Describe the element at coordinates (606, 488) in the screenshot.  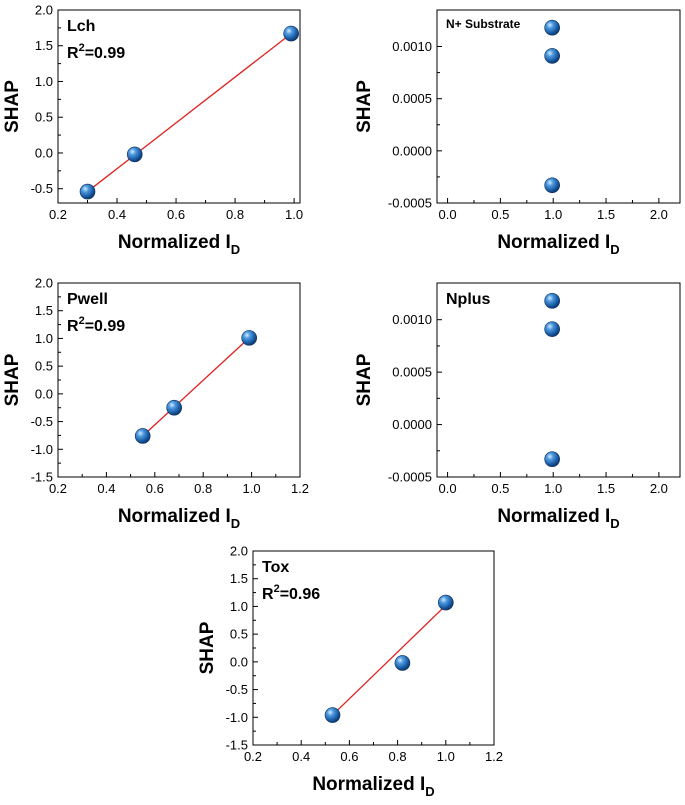
I see `x-tick-label: 1.5` at that location.